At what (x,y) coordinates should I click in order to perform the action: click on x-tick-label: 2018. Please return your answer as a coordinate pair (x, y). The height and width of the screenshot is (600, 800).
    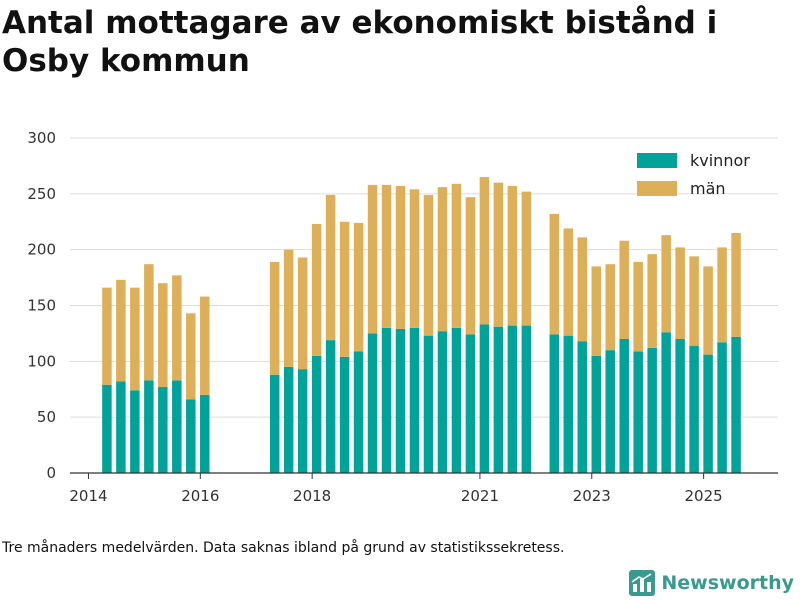
    Looking at the image, I should click on (312, 496).